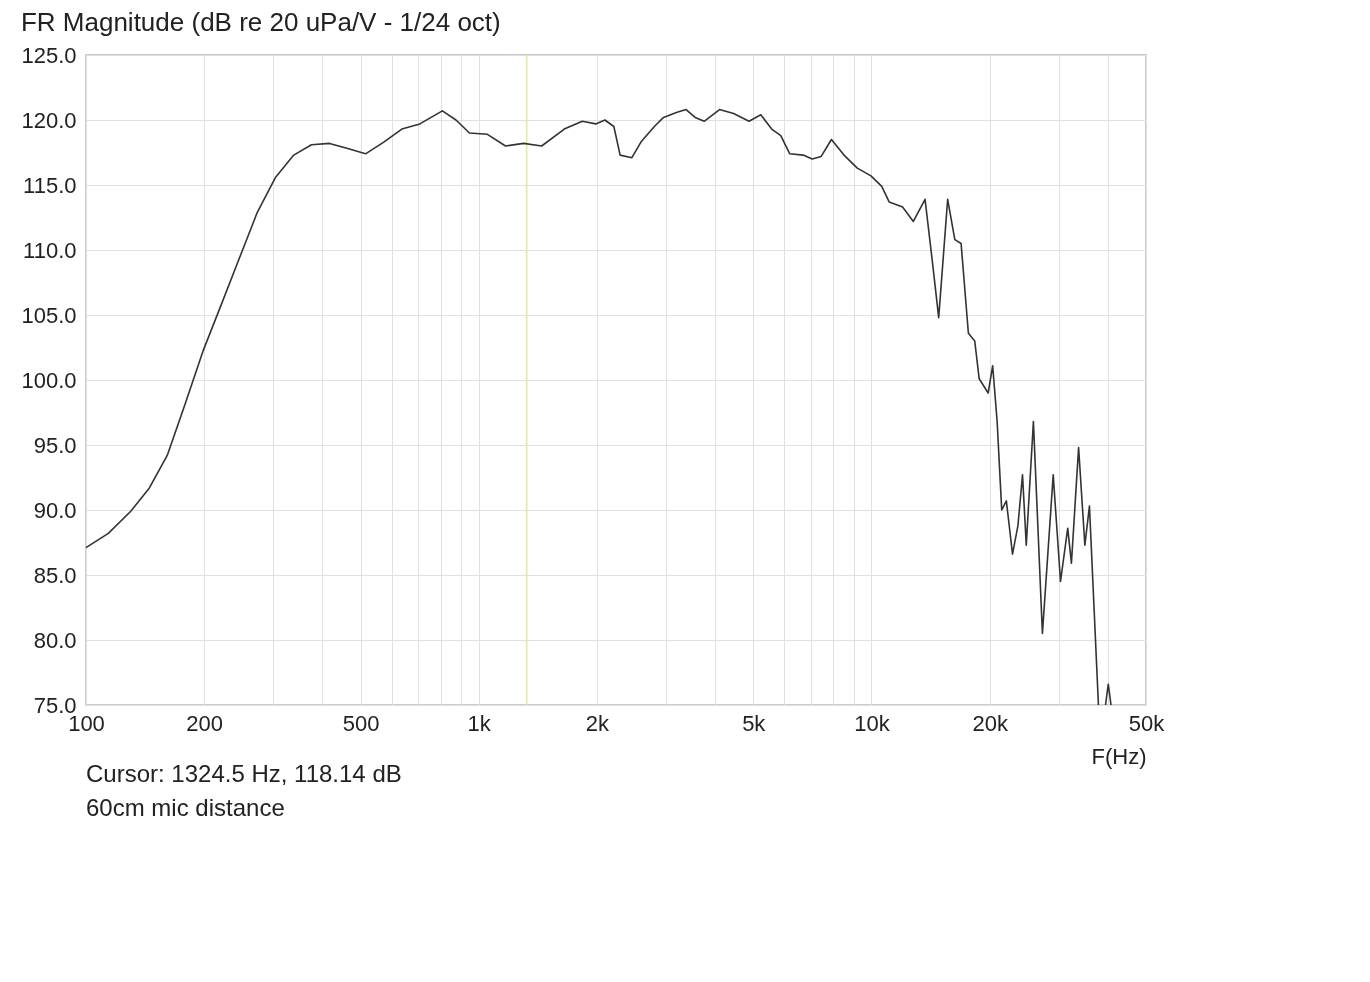  I want to click on x-tick-label: 10k, so click(872, 723).